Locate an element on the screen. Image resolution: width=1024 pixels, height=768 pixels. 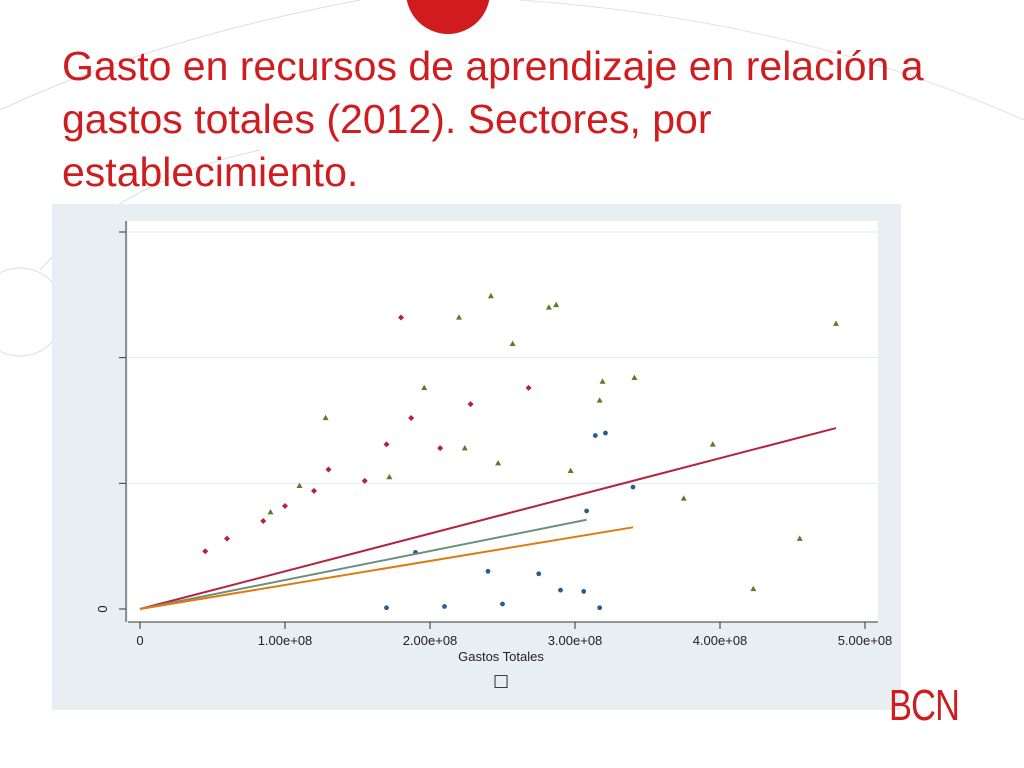
red-dot-decoration is located at coordinates (448, 17).